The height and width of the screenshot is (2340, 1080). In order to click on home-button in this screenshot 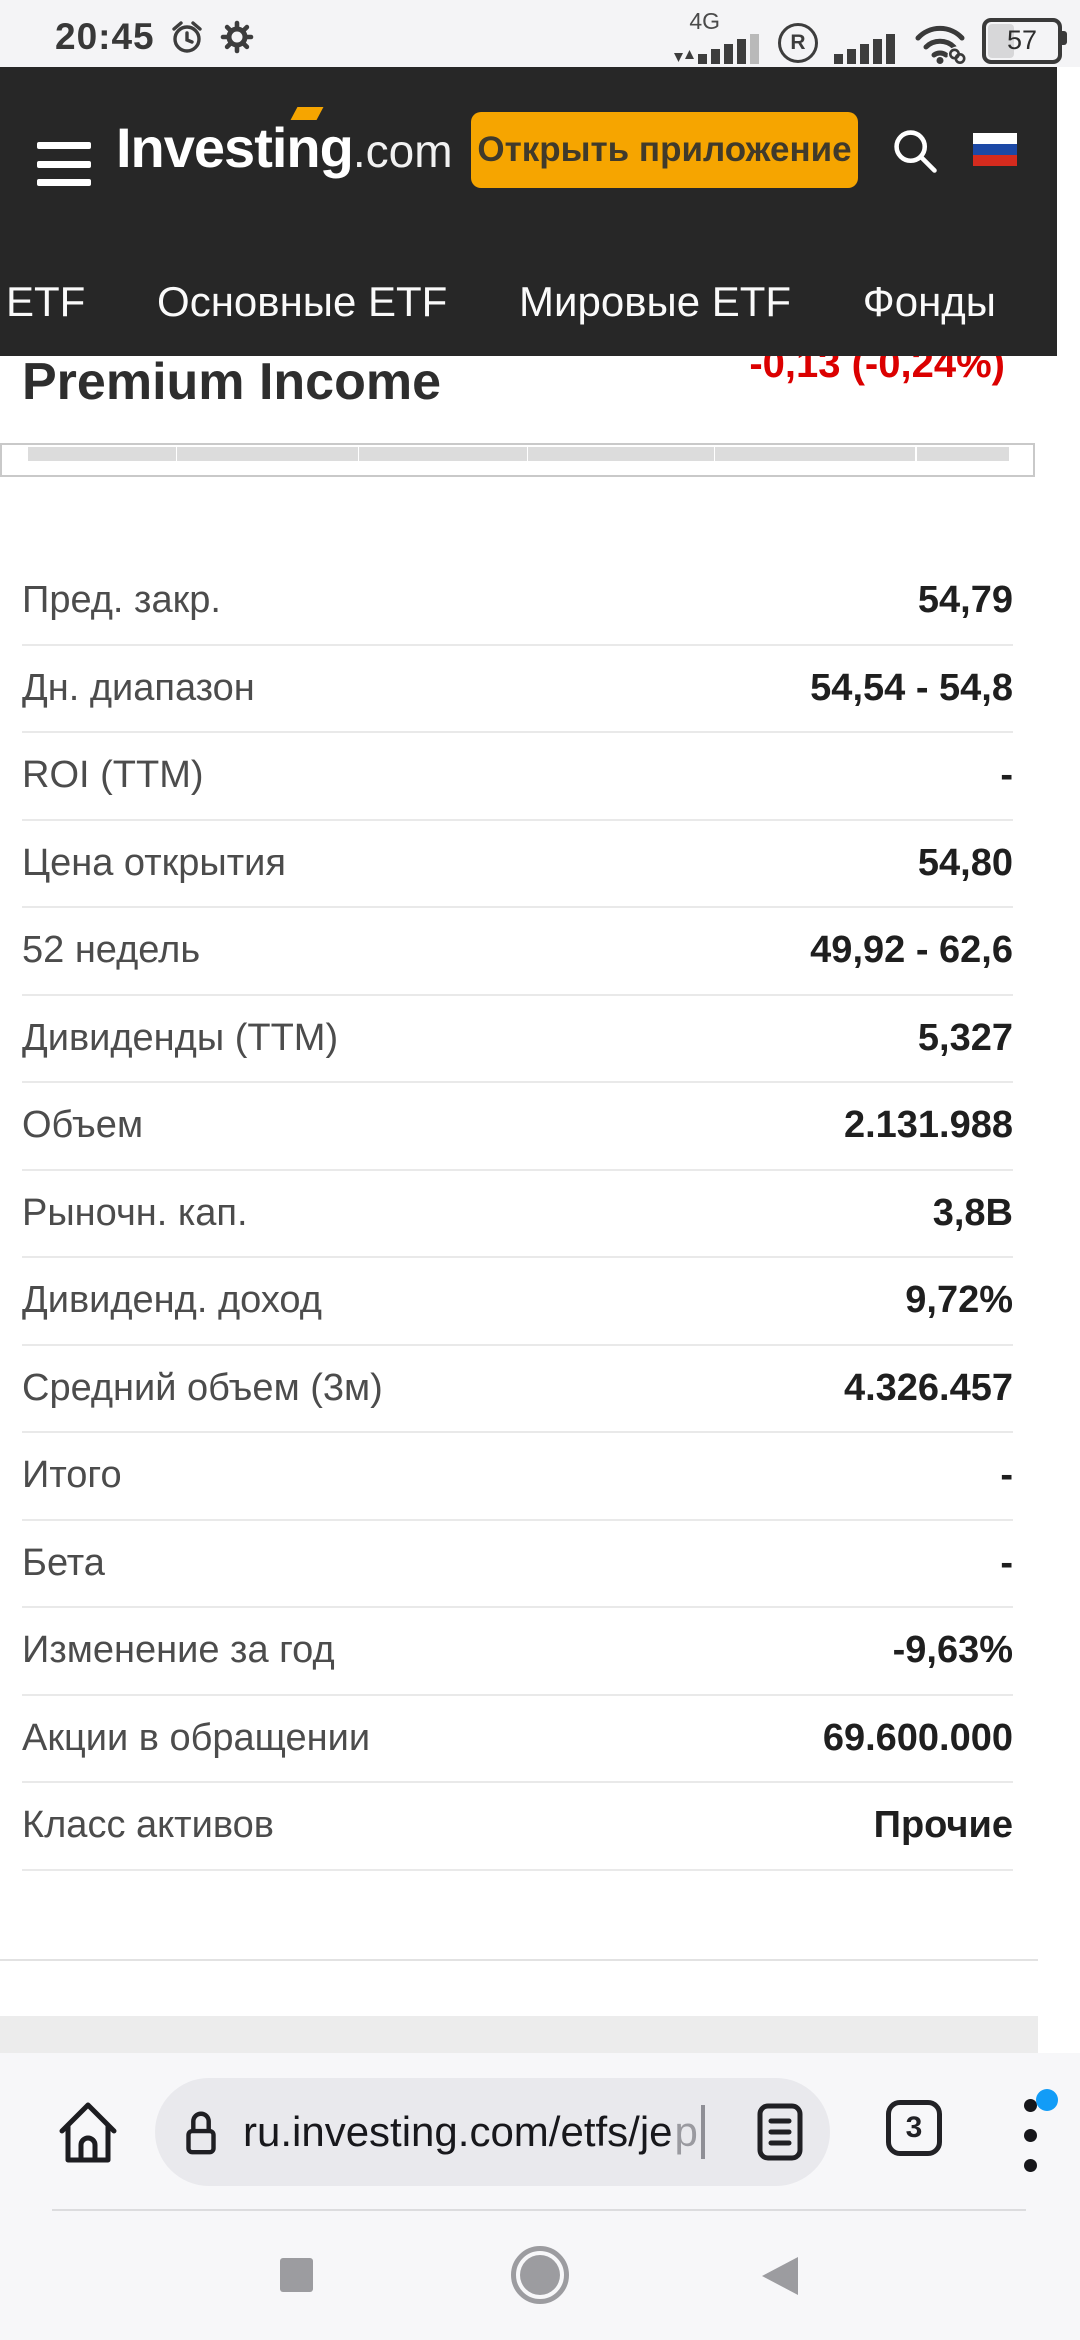, I will do `click(540, 2275)`.